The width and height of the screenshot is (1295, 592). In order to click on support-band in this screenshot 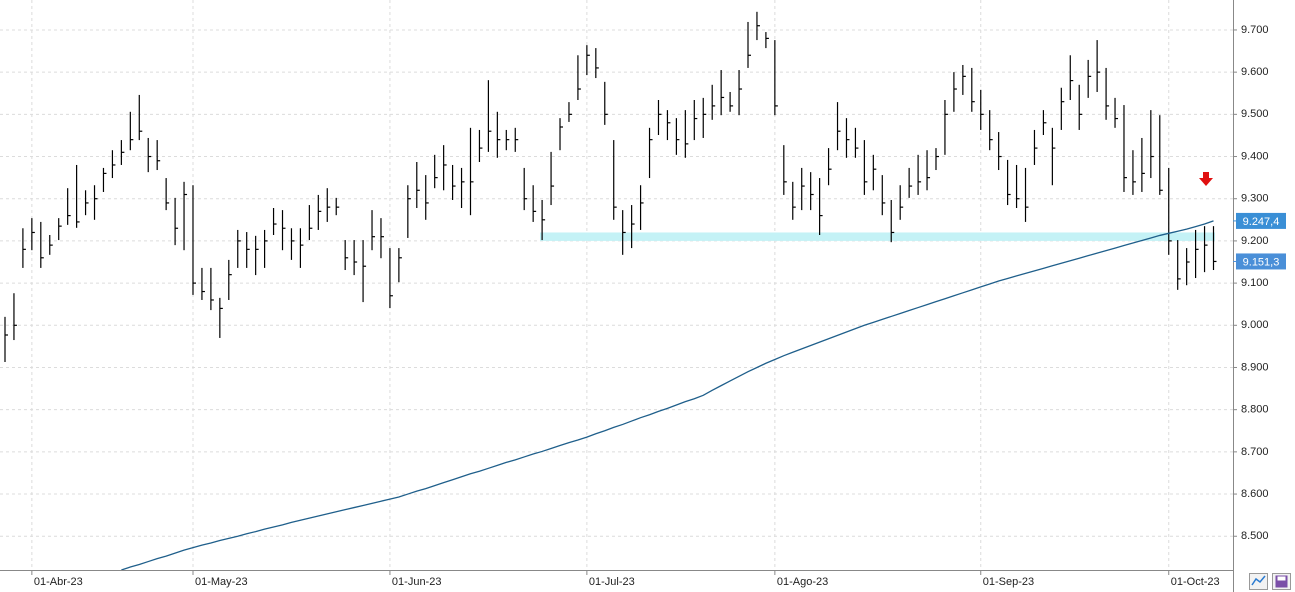, I will do `click(877, 236)`.